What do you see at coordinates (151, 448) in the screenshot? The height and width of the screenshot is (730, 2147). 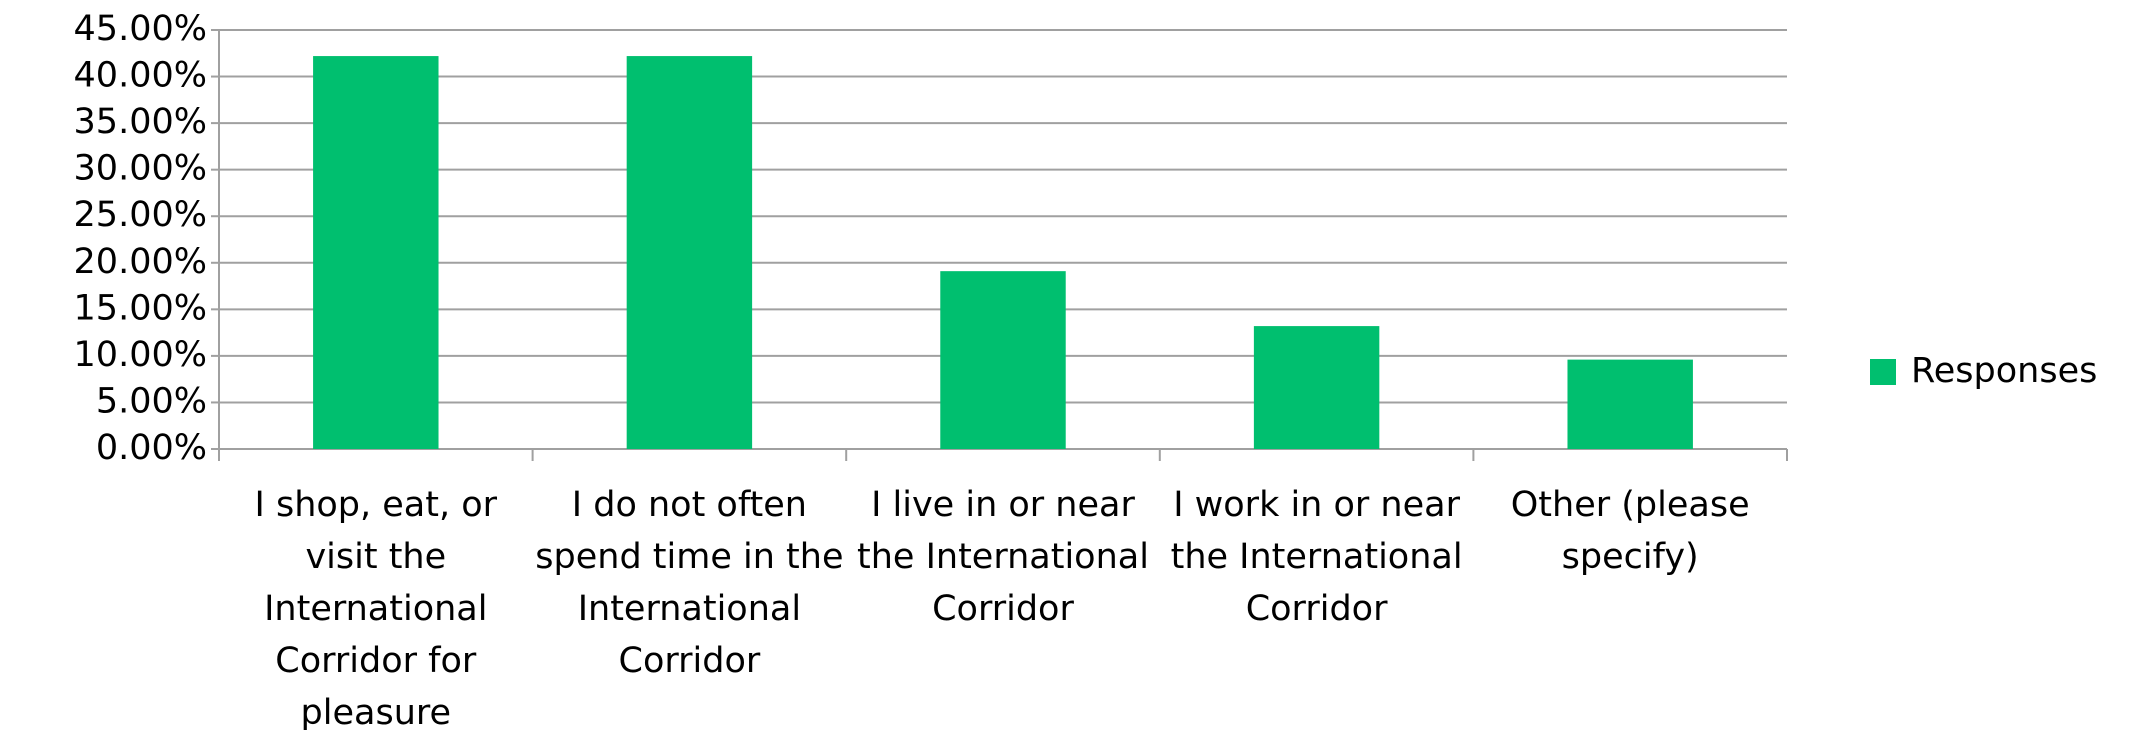 I see `y-tick-label: 0.00%` at bounding box center [151, 448].